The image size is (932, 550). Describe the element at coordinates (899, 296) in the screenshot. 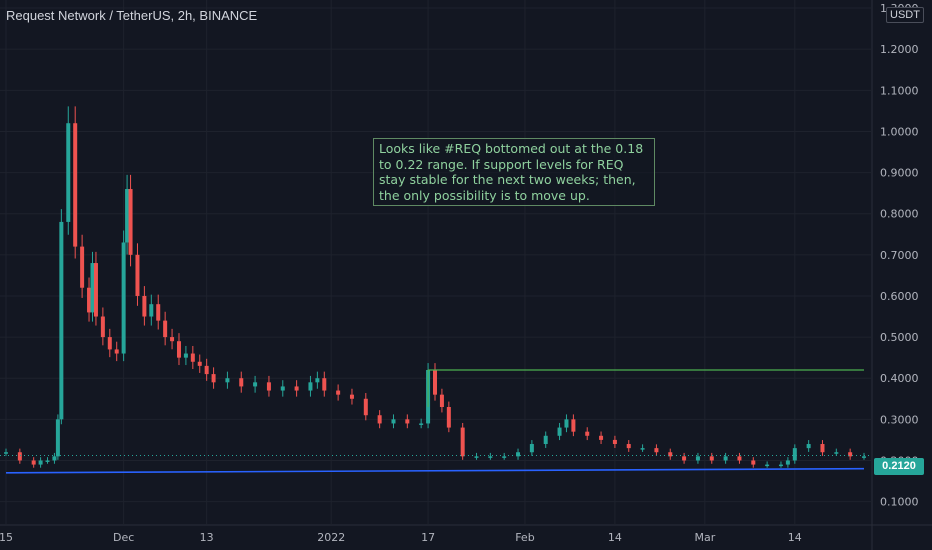

I see `y-tick-label: 0.6000` at that location.